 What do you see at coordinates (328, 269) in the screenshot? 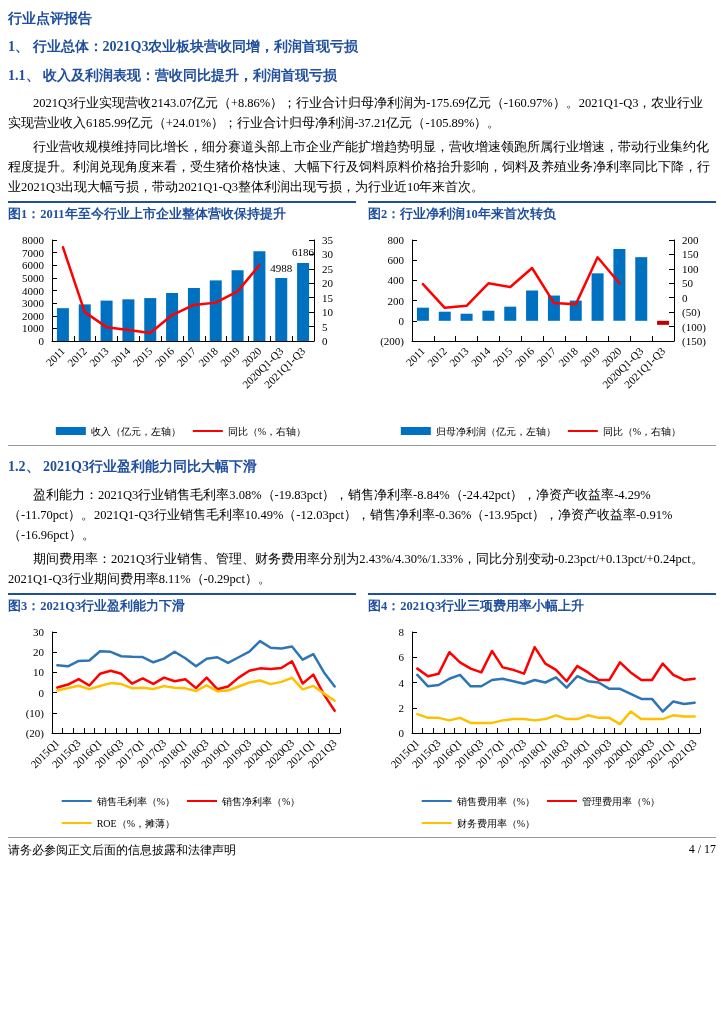
I see `y2-tick-label: 25` at bounding box center [328, 269].